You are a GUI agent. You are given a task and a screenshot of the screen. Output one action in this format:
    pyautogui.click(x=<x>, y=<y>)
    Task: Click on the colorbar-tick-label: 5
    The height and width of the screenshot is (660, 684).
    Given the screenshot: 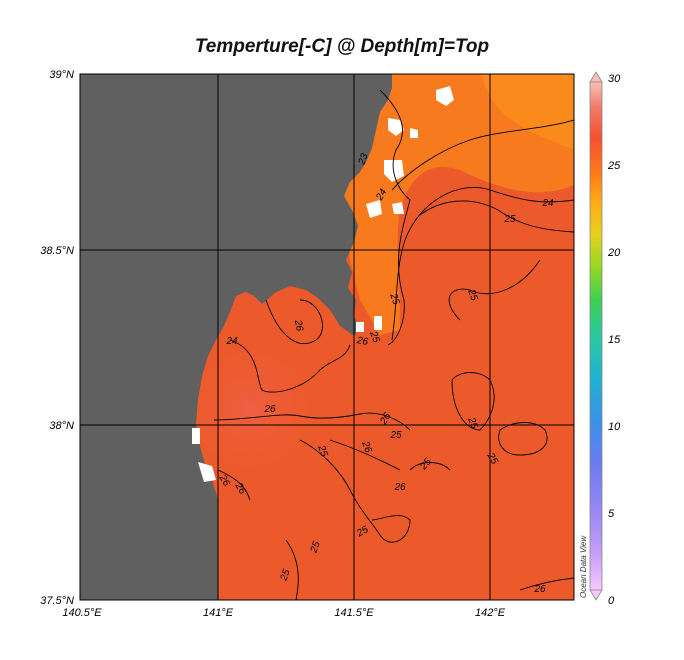 What is the action you would take?
    pyautogui.click(x=611, y=514)
    